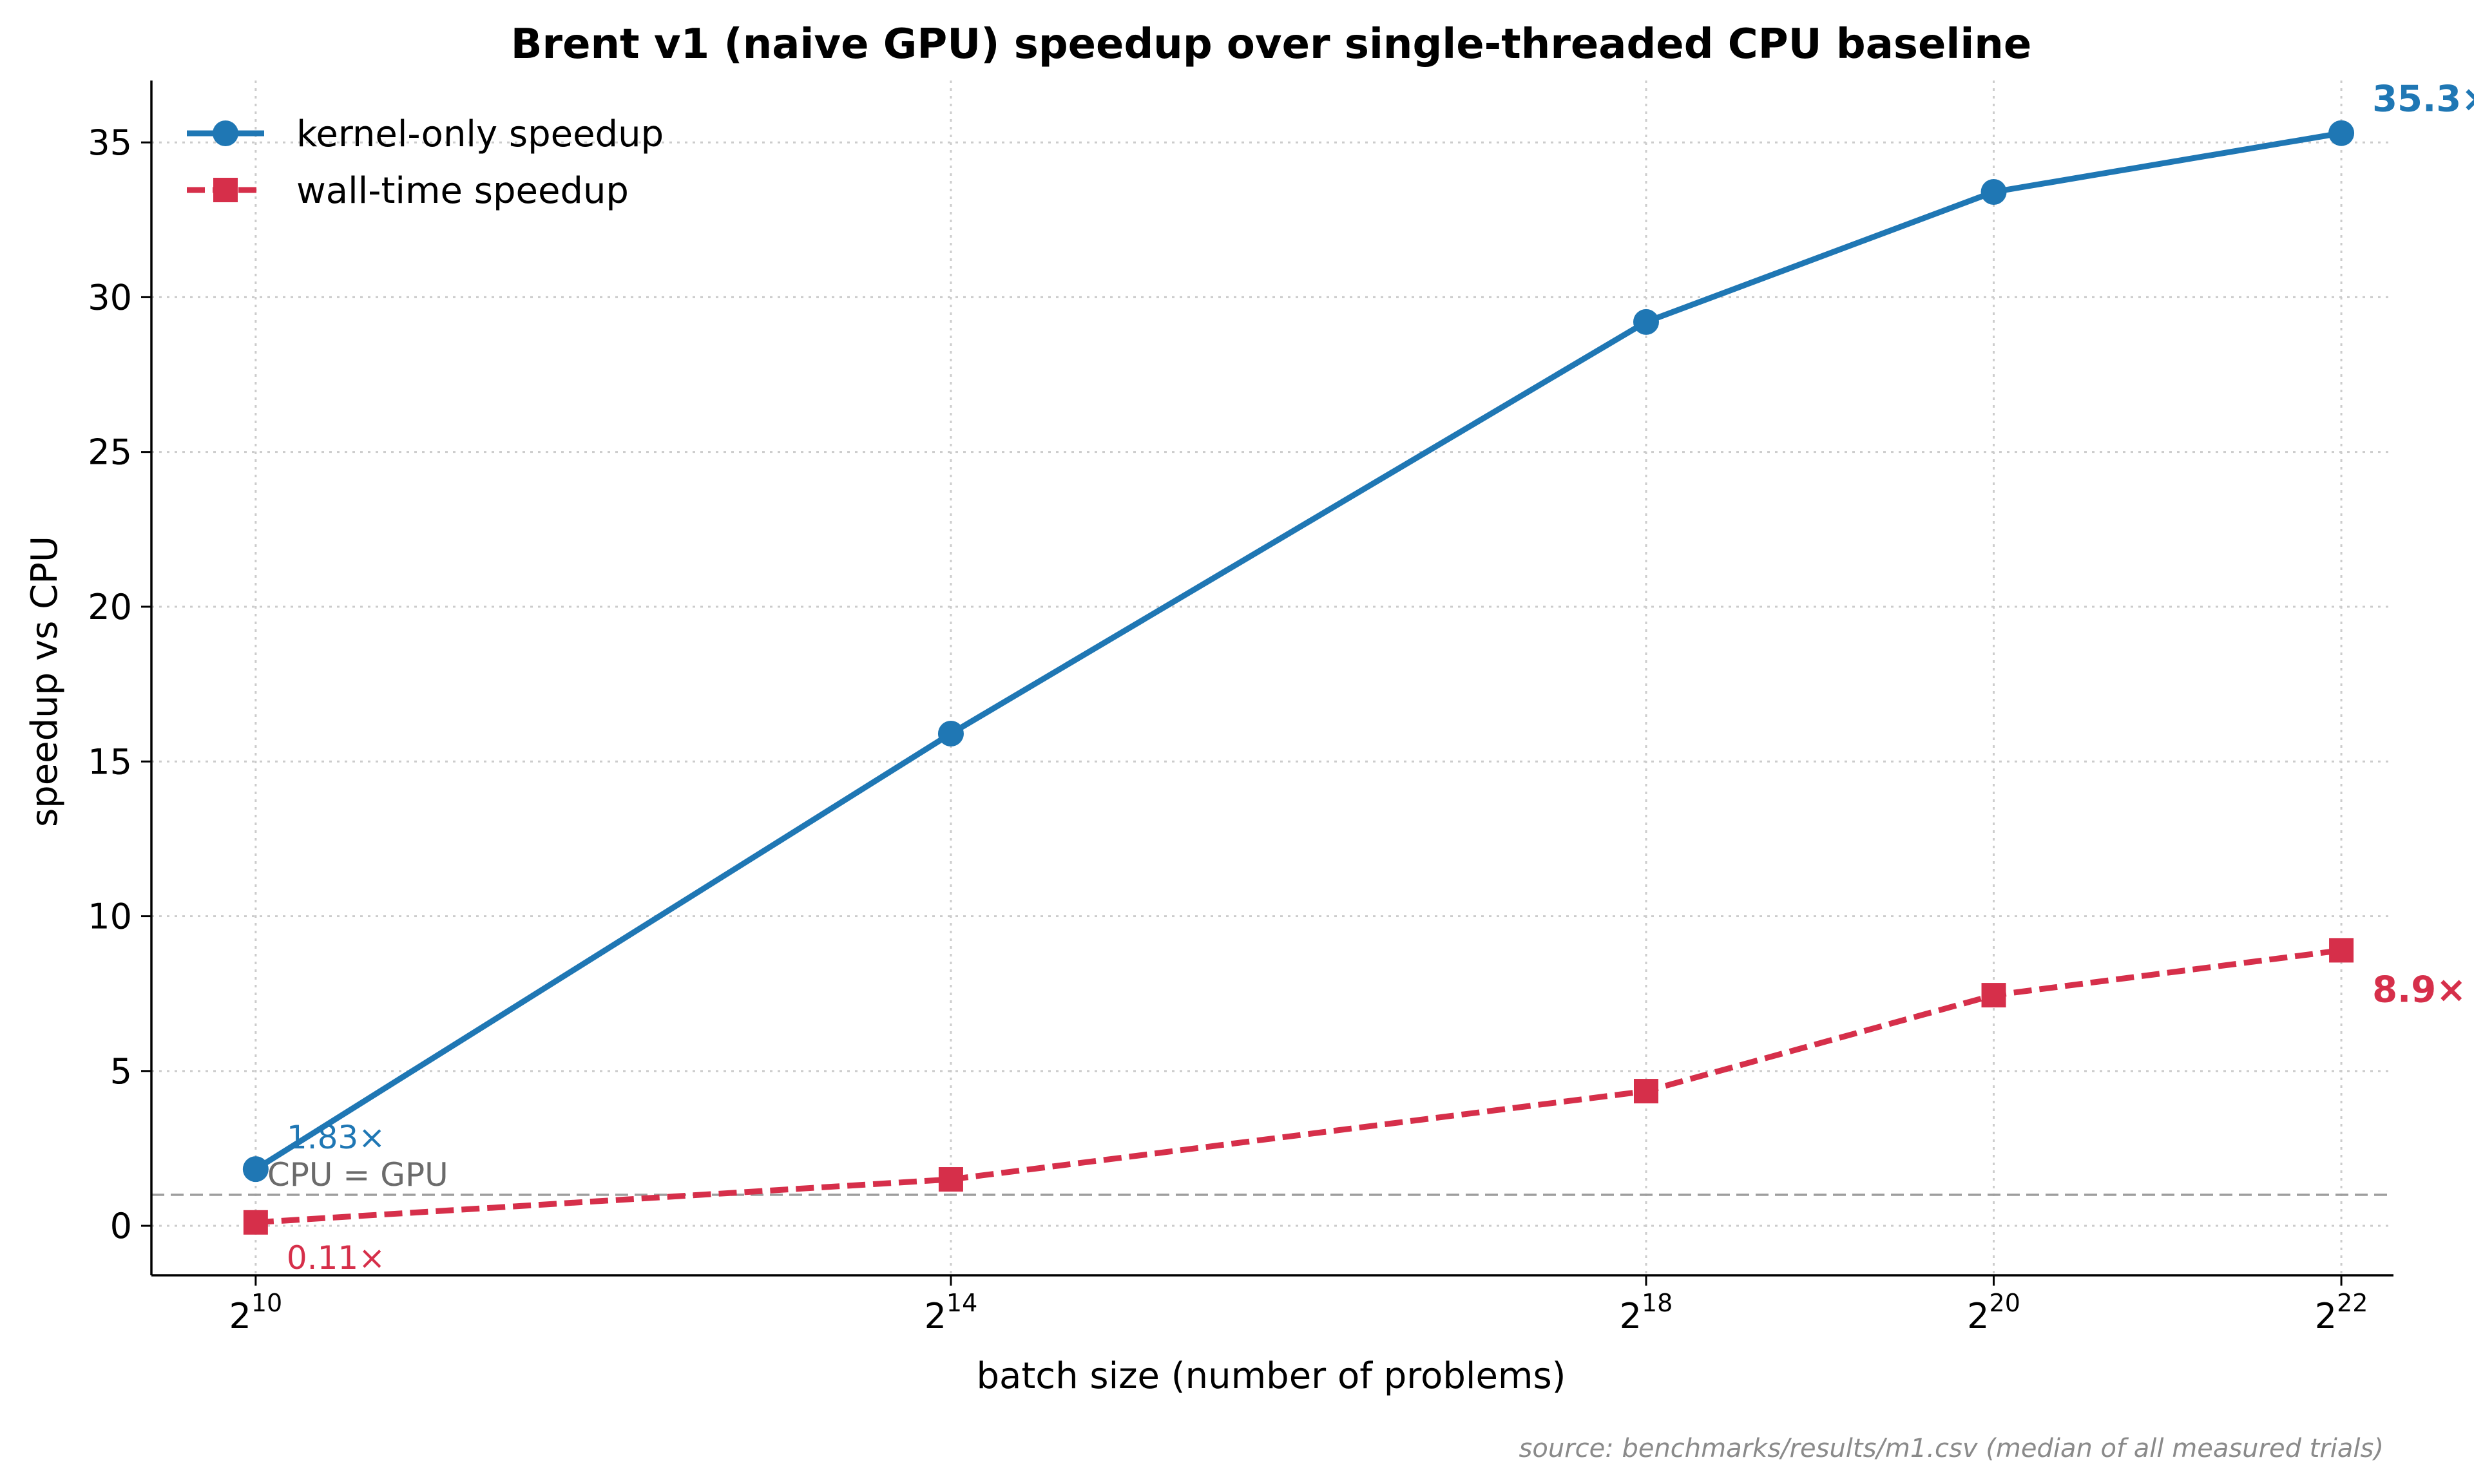 The image size is (2474, 1484). I want to click on legend-label-0: kernel-only speedup, so click(480, 134).